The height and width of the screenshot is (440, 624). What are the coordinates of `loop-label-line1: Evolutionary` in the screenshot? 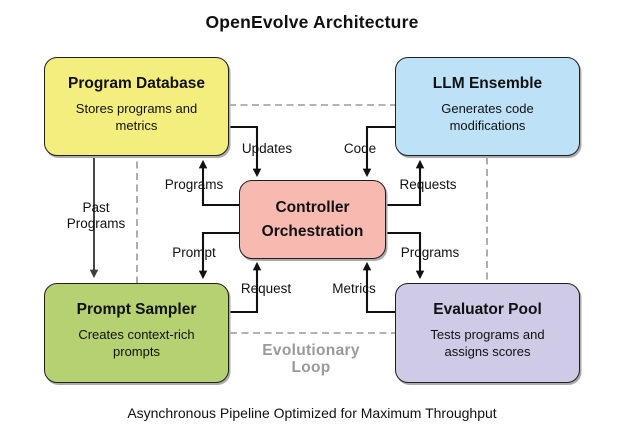 It's located at (311, 350).